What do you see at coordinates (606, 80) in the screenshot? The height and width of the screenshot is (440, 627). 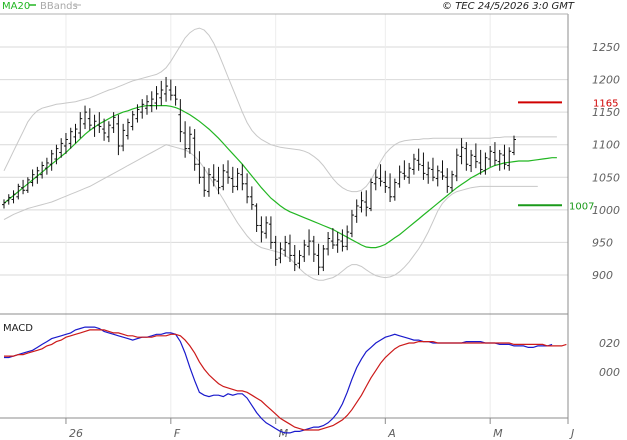 I see `price-y-tick-label: 1200` at bounding box center [606, 80].